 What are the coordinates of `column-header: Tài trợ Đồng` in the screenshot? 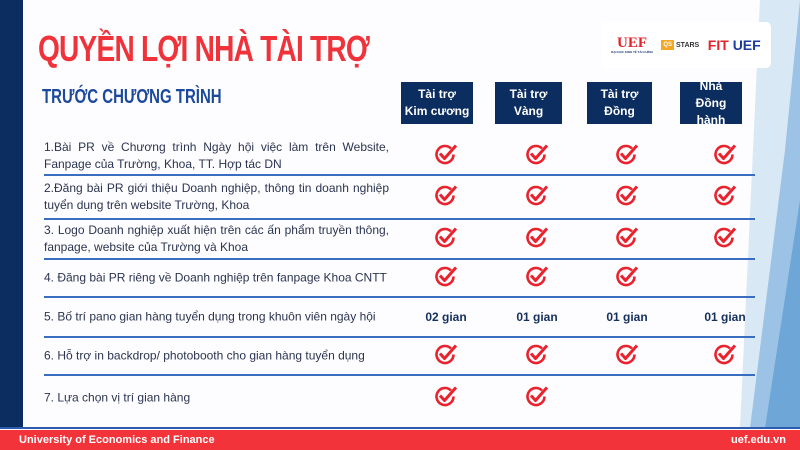 It's located at (619, 103).